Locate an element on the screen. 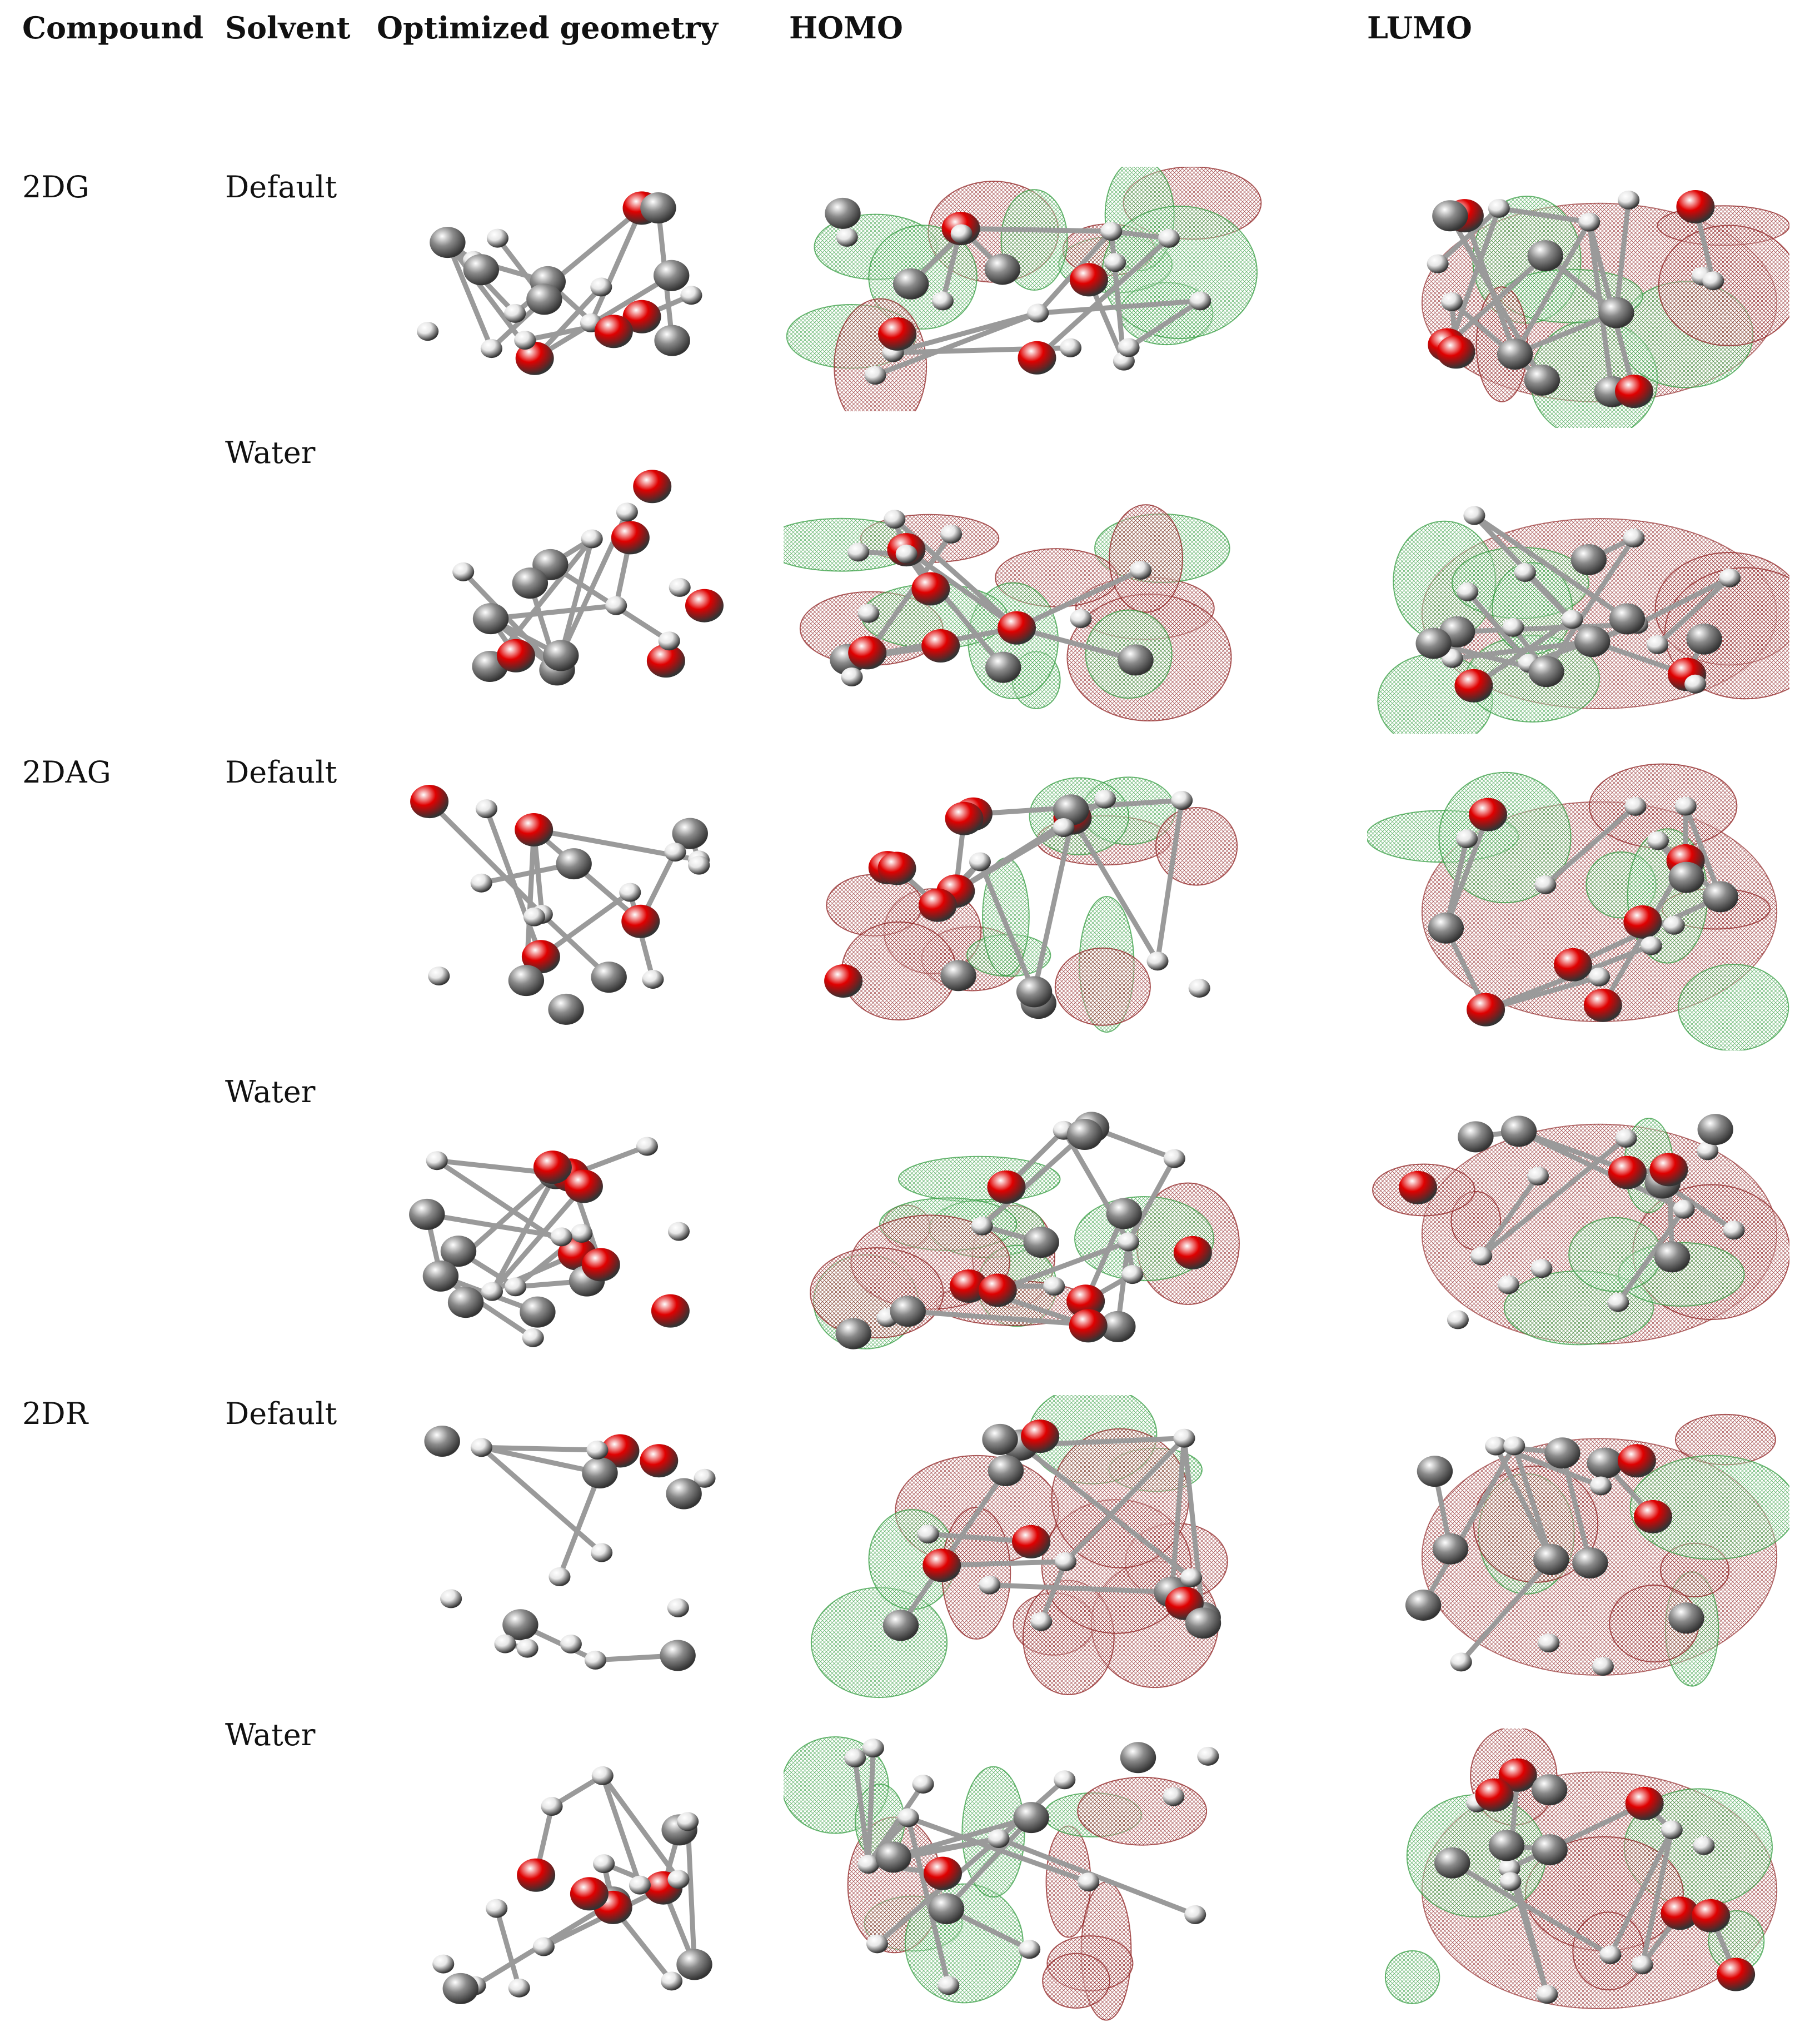 Image resolution: width=1820 pixels, height=2042 pixels. homo-2dg-default is located at coordinates (1028, 289).